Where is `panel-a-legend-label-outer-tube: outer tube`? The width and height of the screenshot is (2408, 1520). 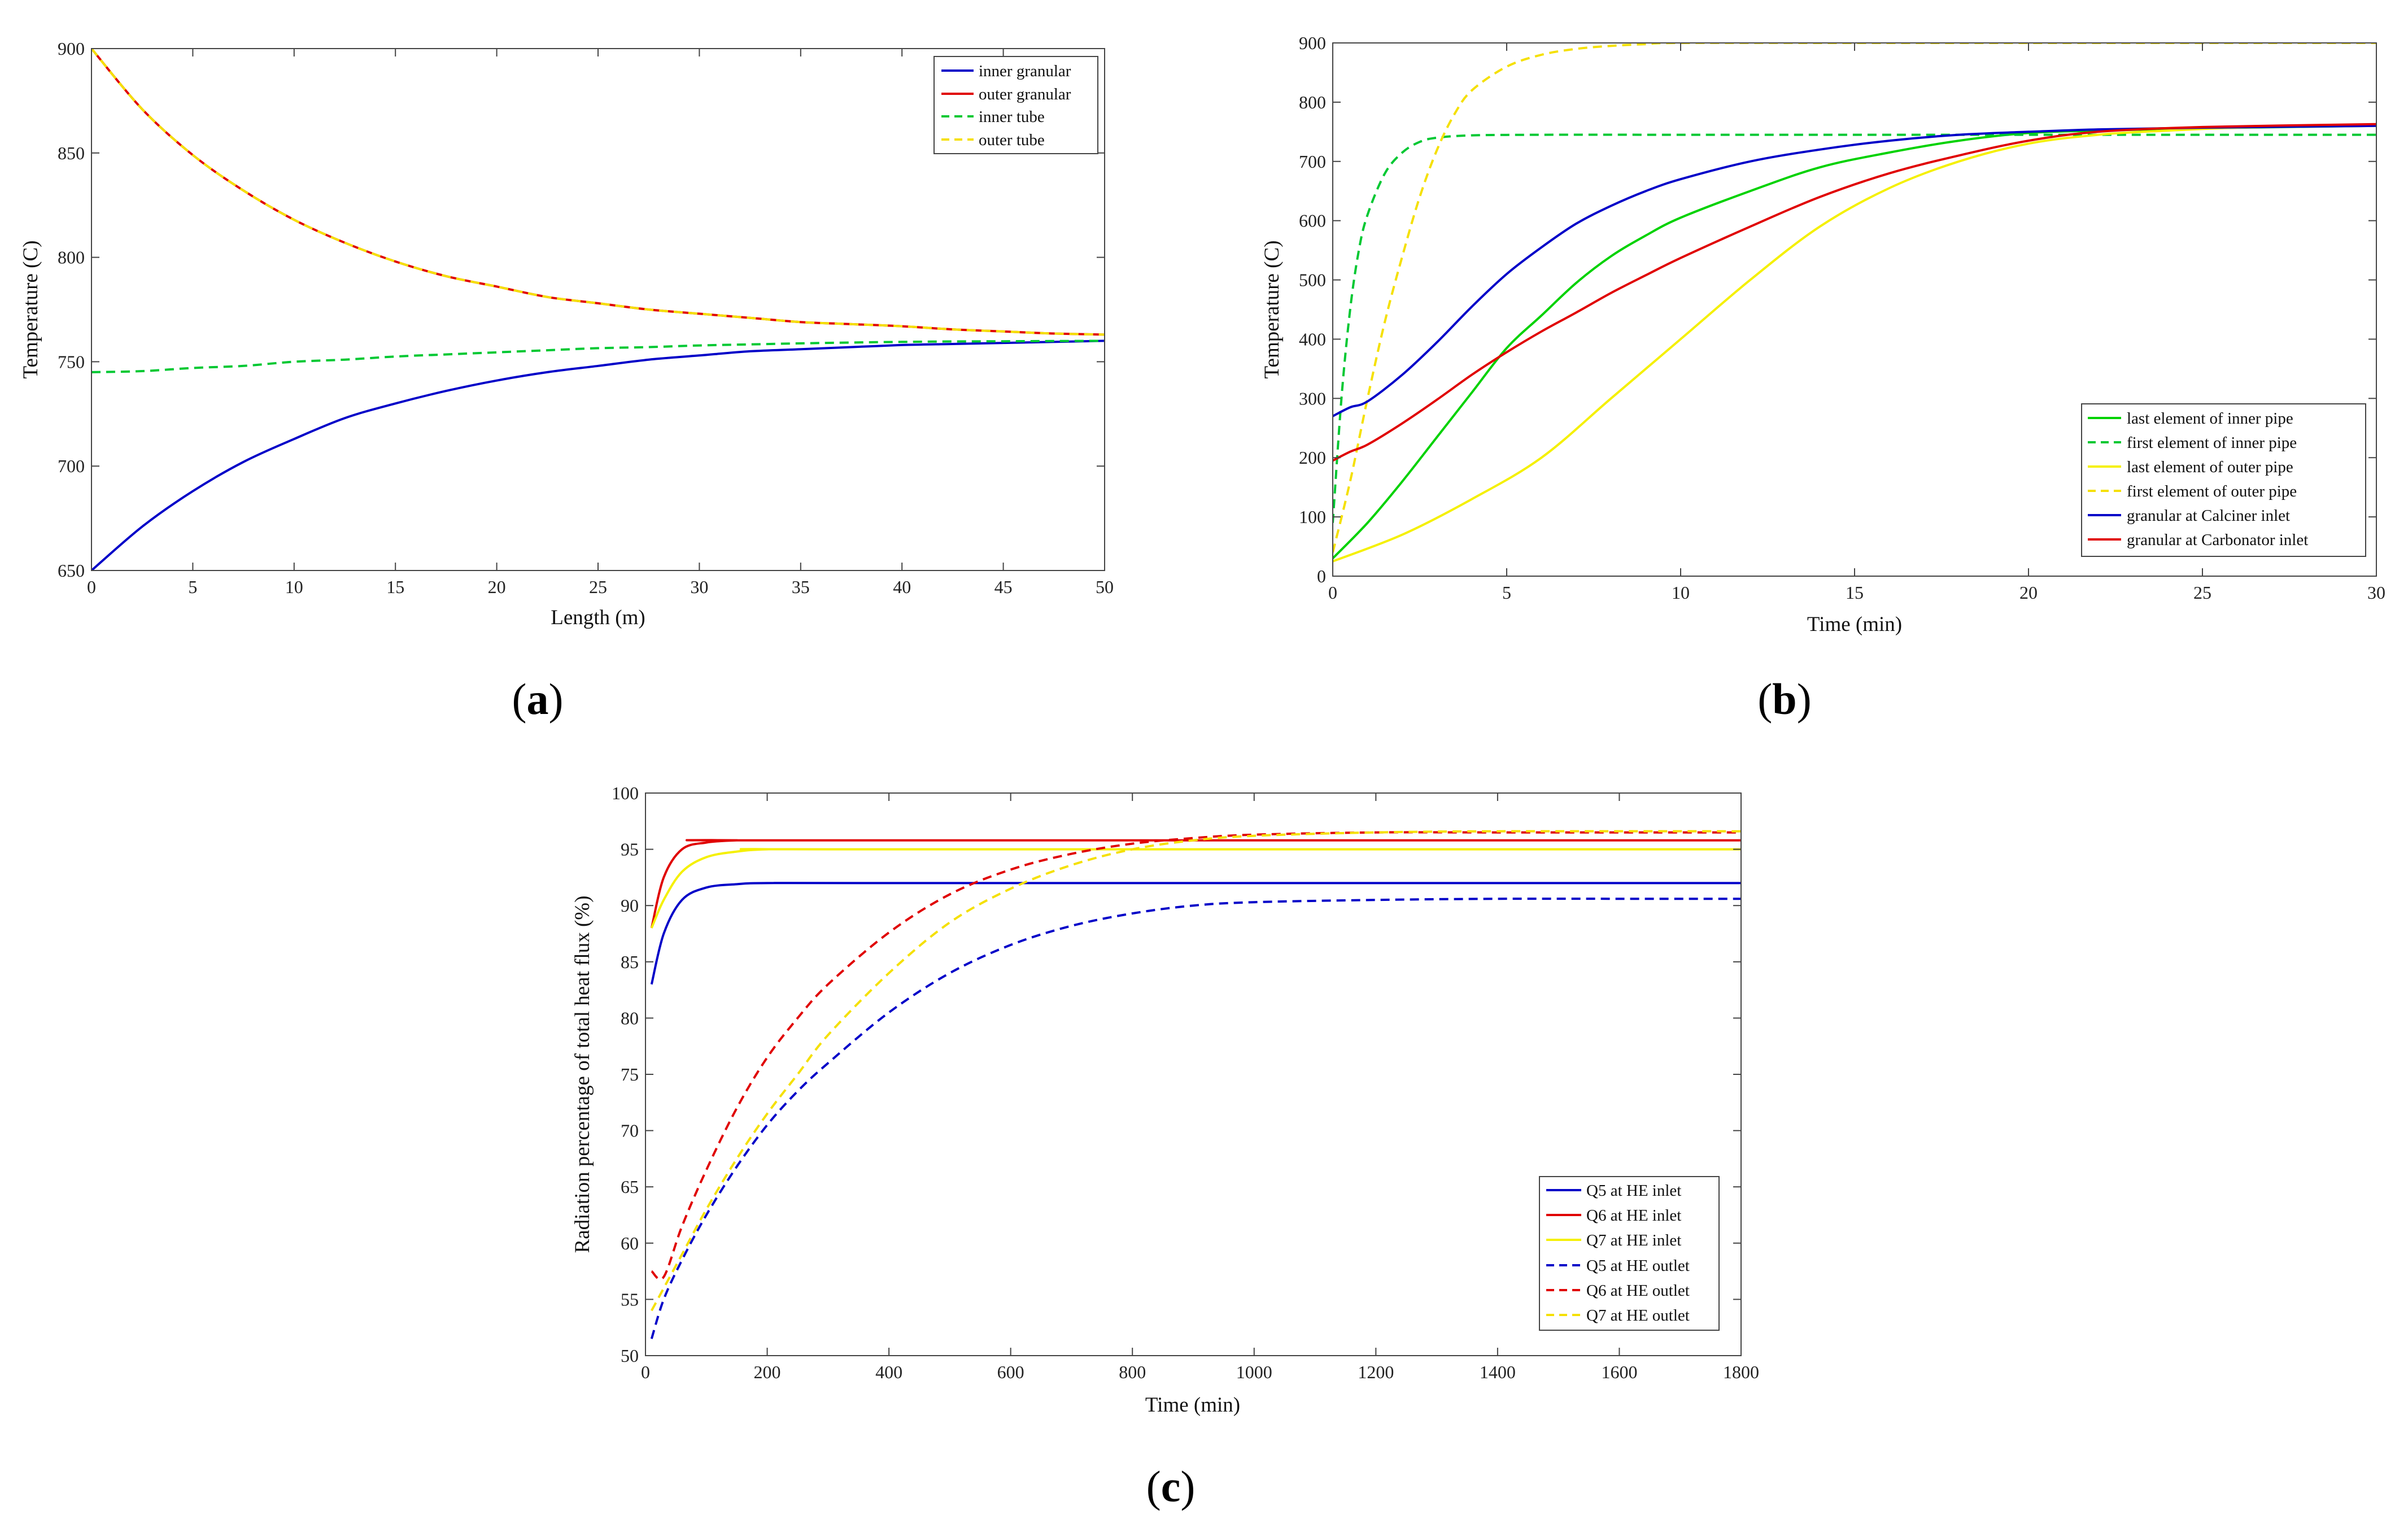
panel-a-legend-label-outer-tube: outer tube is located at coordinates (1012, 140).